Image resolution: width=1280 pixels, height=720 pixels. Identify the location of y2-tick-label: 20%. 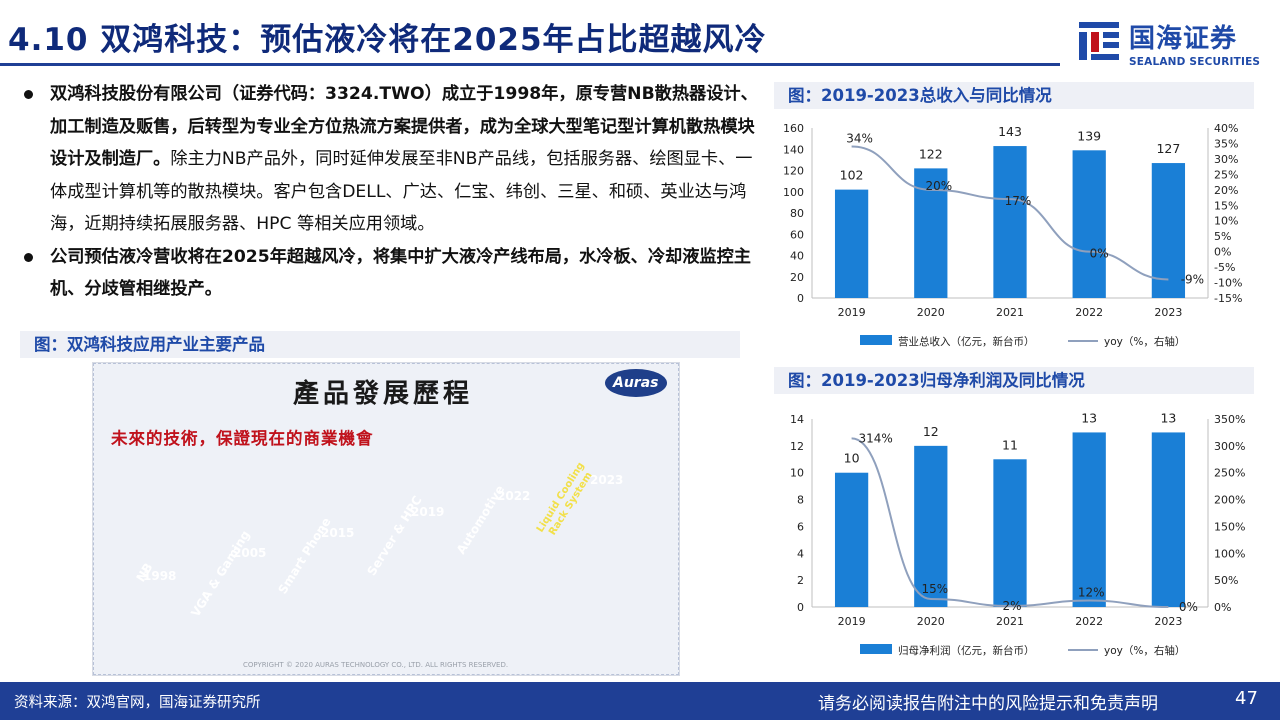
(1226, 190).